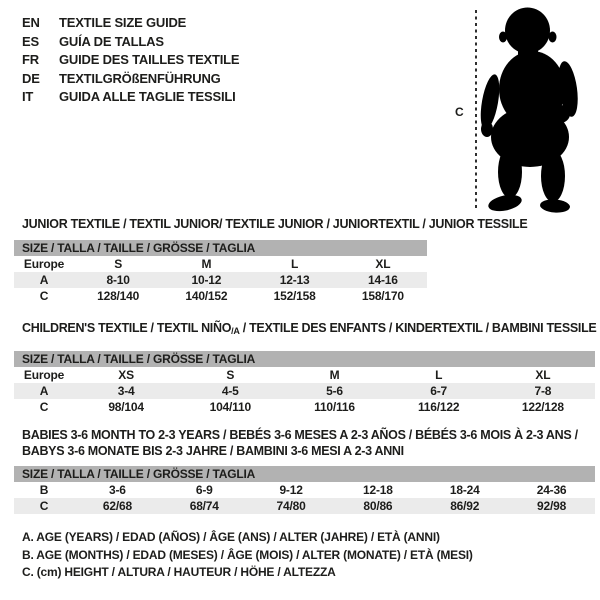 The height and width of the screenshot is (600, 600). What do you see at coordinates (438, 391) in the screenshot?
I see `table-cell: 6-7` at bounding box center [438, 391].